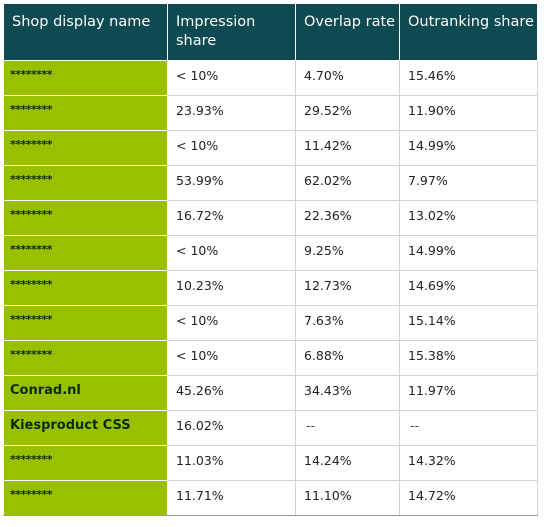 The width and height of the screenshot is (548, 527). Describe the element at coordinates (231, 183) in the screenshot. I see `impression-share-cell: 53.99%` at that location.